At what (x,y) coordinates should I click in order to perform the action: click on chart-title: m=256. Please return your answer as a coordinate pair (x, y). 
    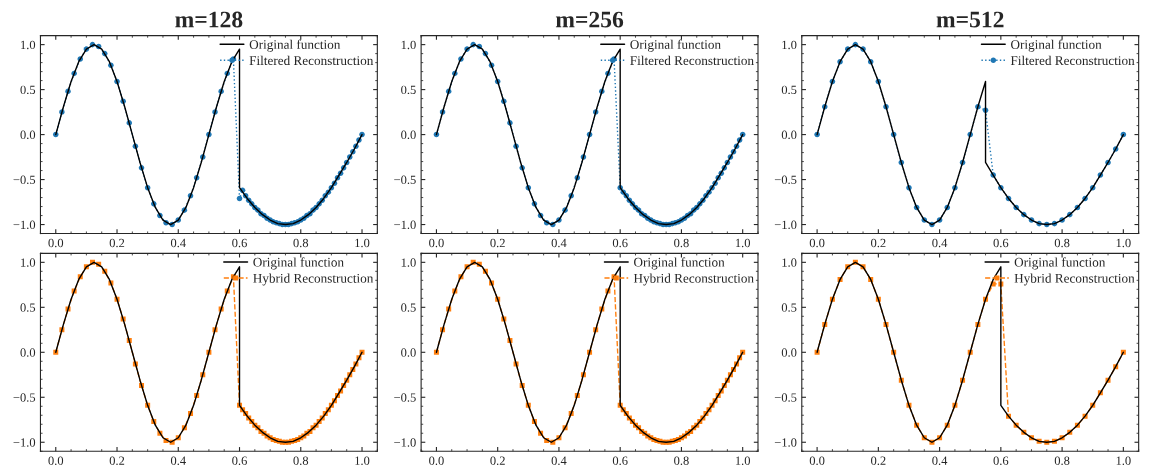
    Looking at the image, I should click on (589, 19).